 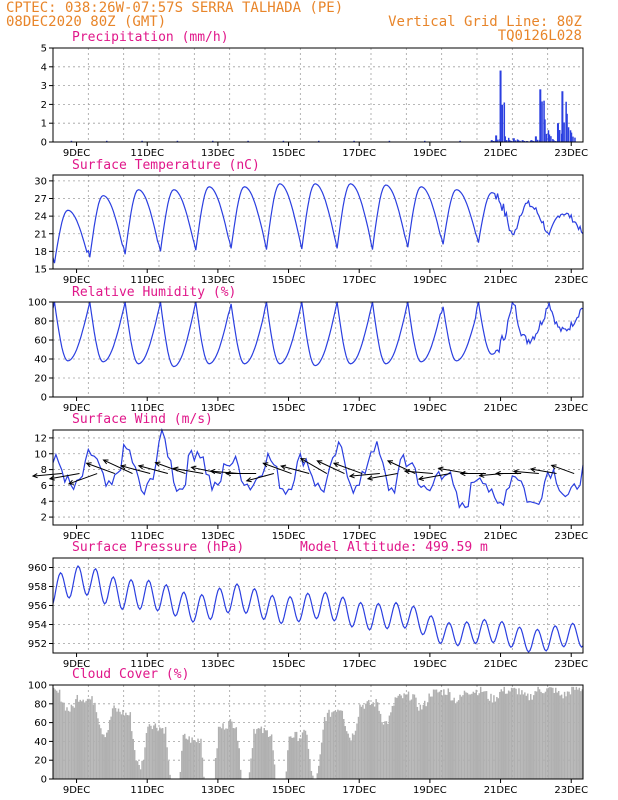 What do you see at coordinates (318, 223) in the screenshot?
I see `temperature-line` at bounding box center [318, 223].